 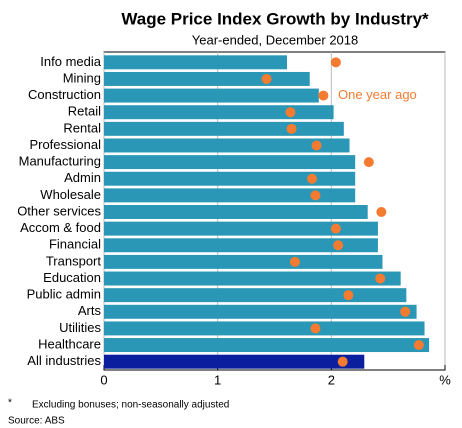 What do you see at coordinates (64, 360) in the screenshot?
I see `y-tick-label: All industries` at bounding box center [64, 360].